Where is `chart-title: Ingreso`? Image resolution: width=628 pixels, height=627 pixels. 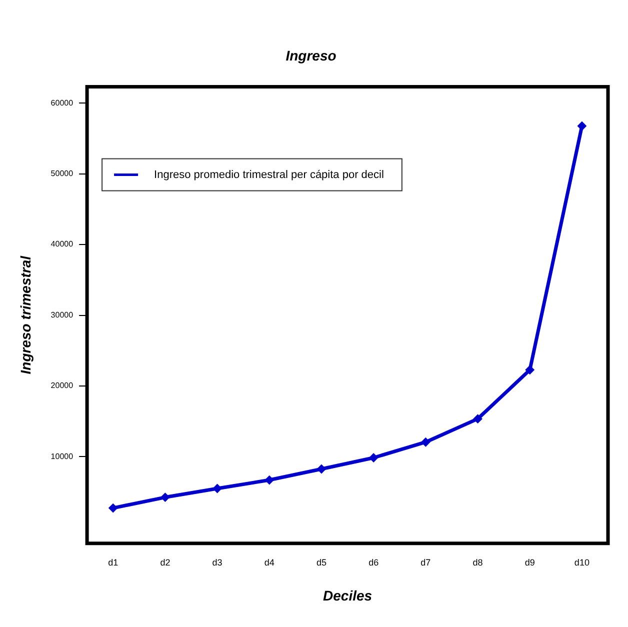 chart-title: Ingreso is located at coordinates (311, 55).